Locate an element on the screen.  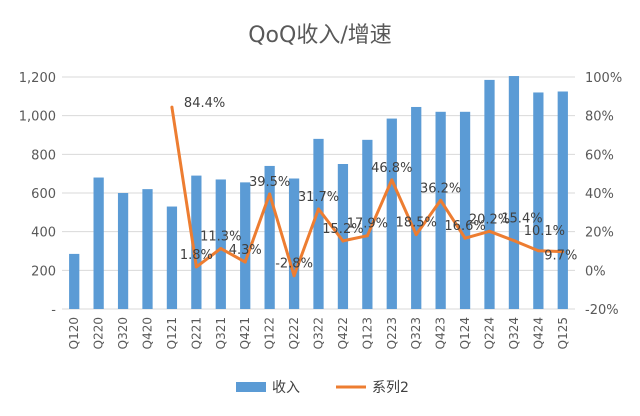
x-tick-label: Q421 is located at coordinates (245, 333).